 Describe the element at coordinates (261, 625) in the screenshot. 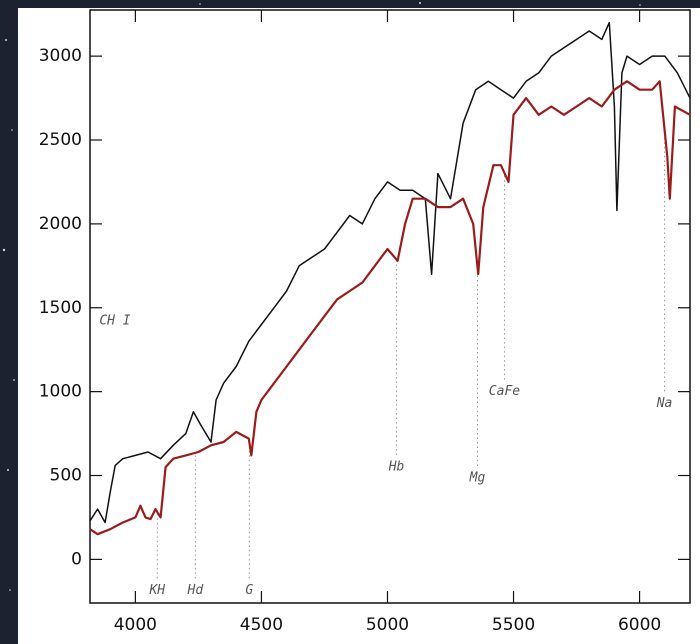

I see `x-tick-label: 4500` at that location.